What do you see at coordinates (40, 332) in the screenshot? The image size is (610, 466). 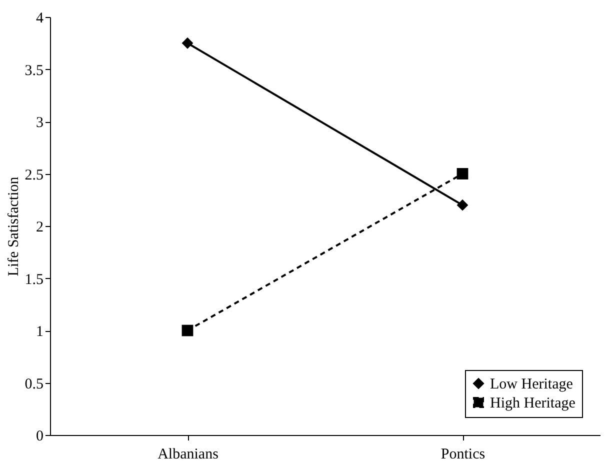 I see `y-tick-label: 1` at bounding box center [40, 332].